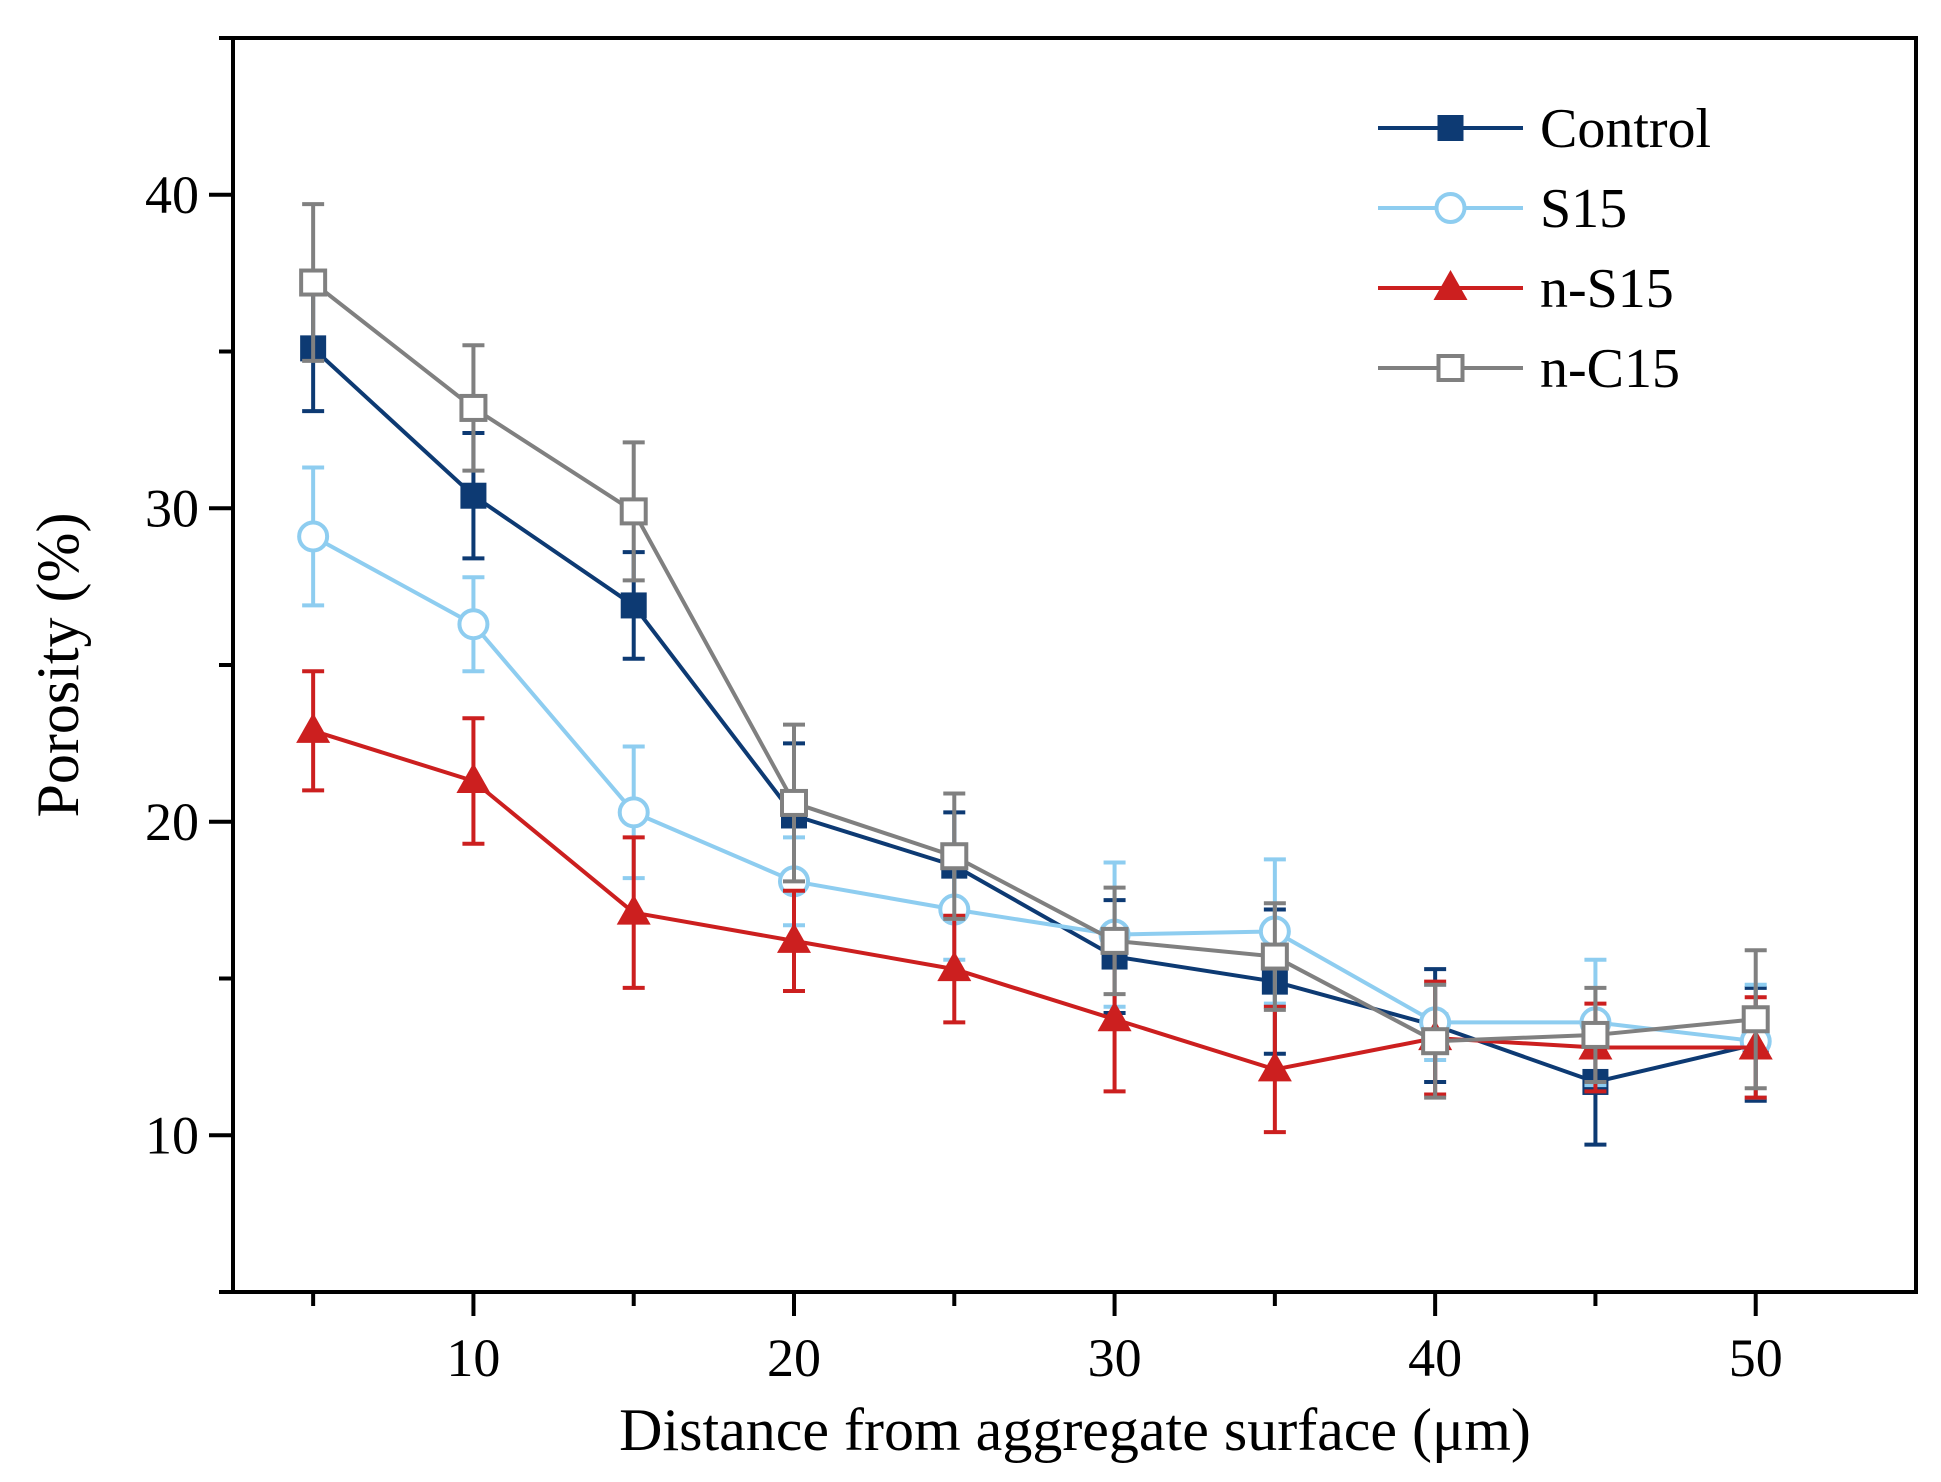 The height and width of the screenshot is (1482, 1941). I want to click on x-tick-label: 40, so click(1435, 1358).